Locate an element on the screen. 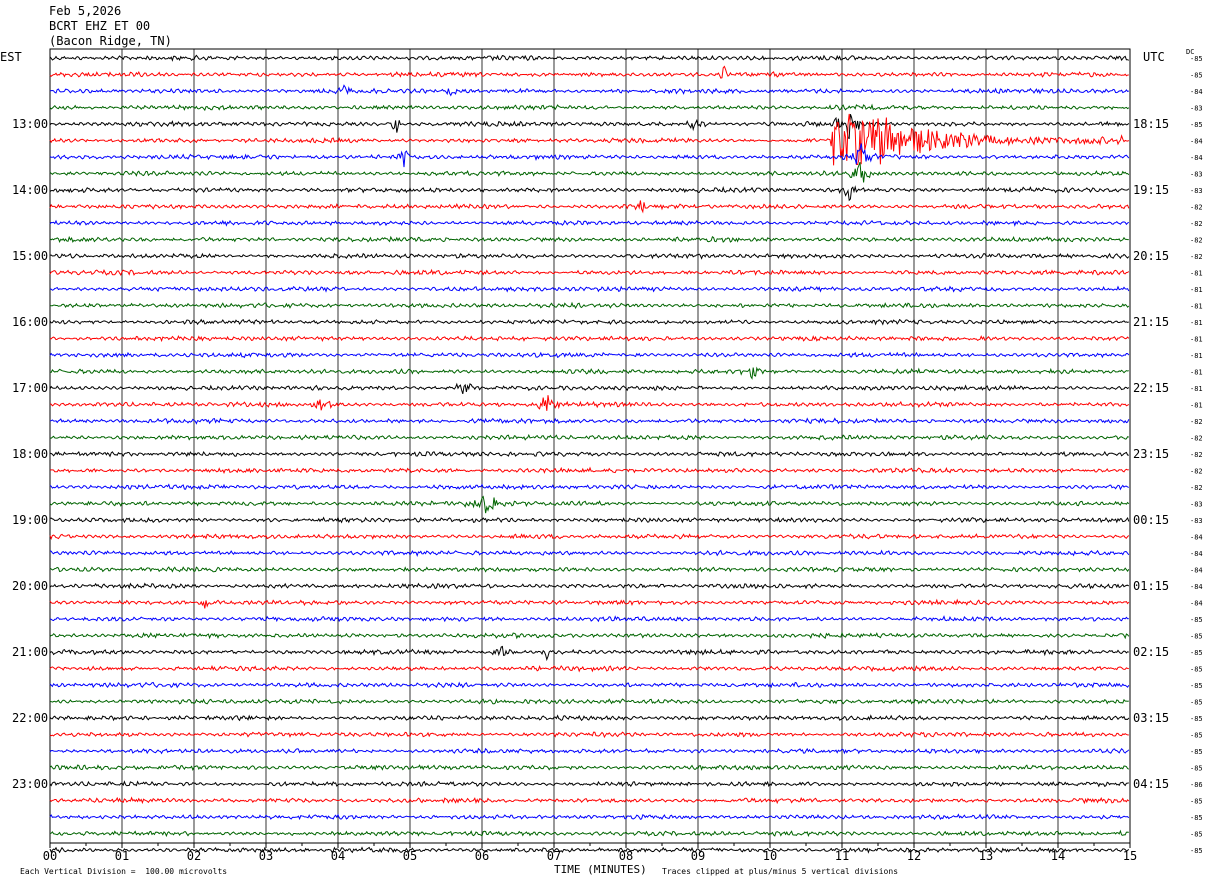 This screenshot has width=1210, height=886. header-date: Feb 5,2026 is located at coordinates (85, 11).